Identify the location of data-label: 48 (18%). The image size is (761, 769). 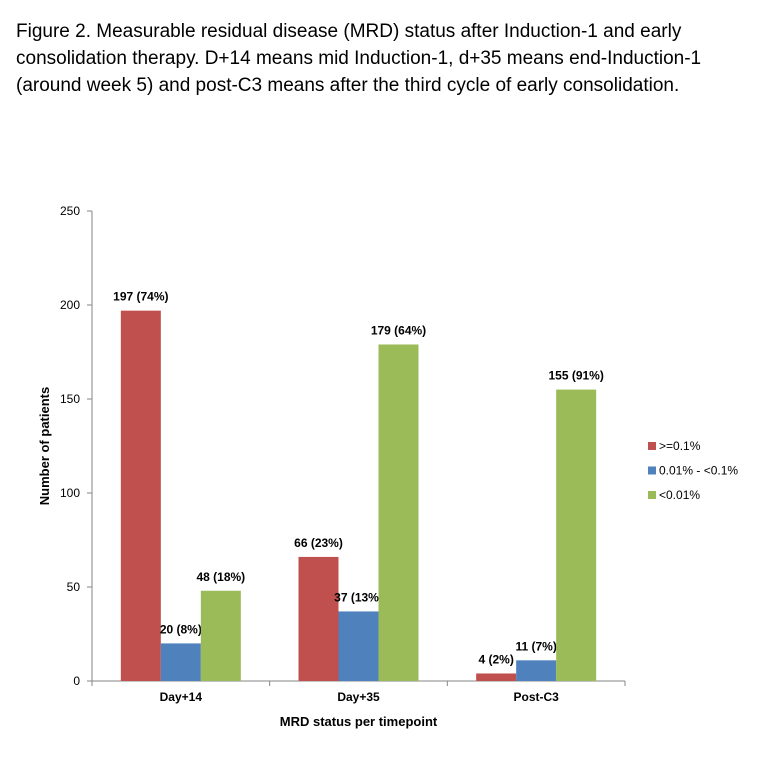
(220, 577).